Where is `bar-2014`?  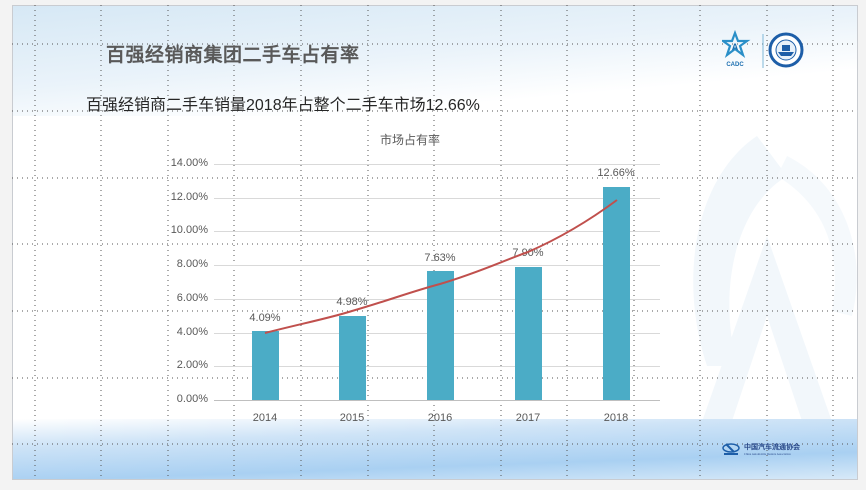
bar-2014 is located at coordinates (265, 365).